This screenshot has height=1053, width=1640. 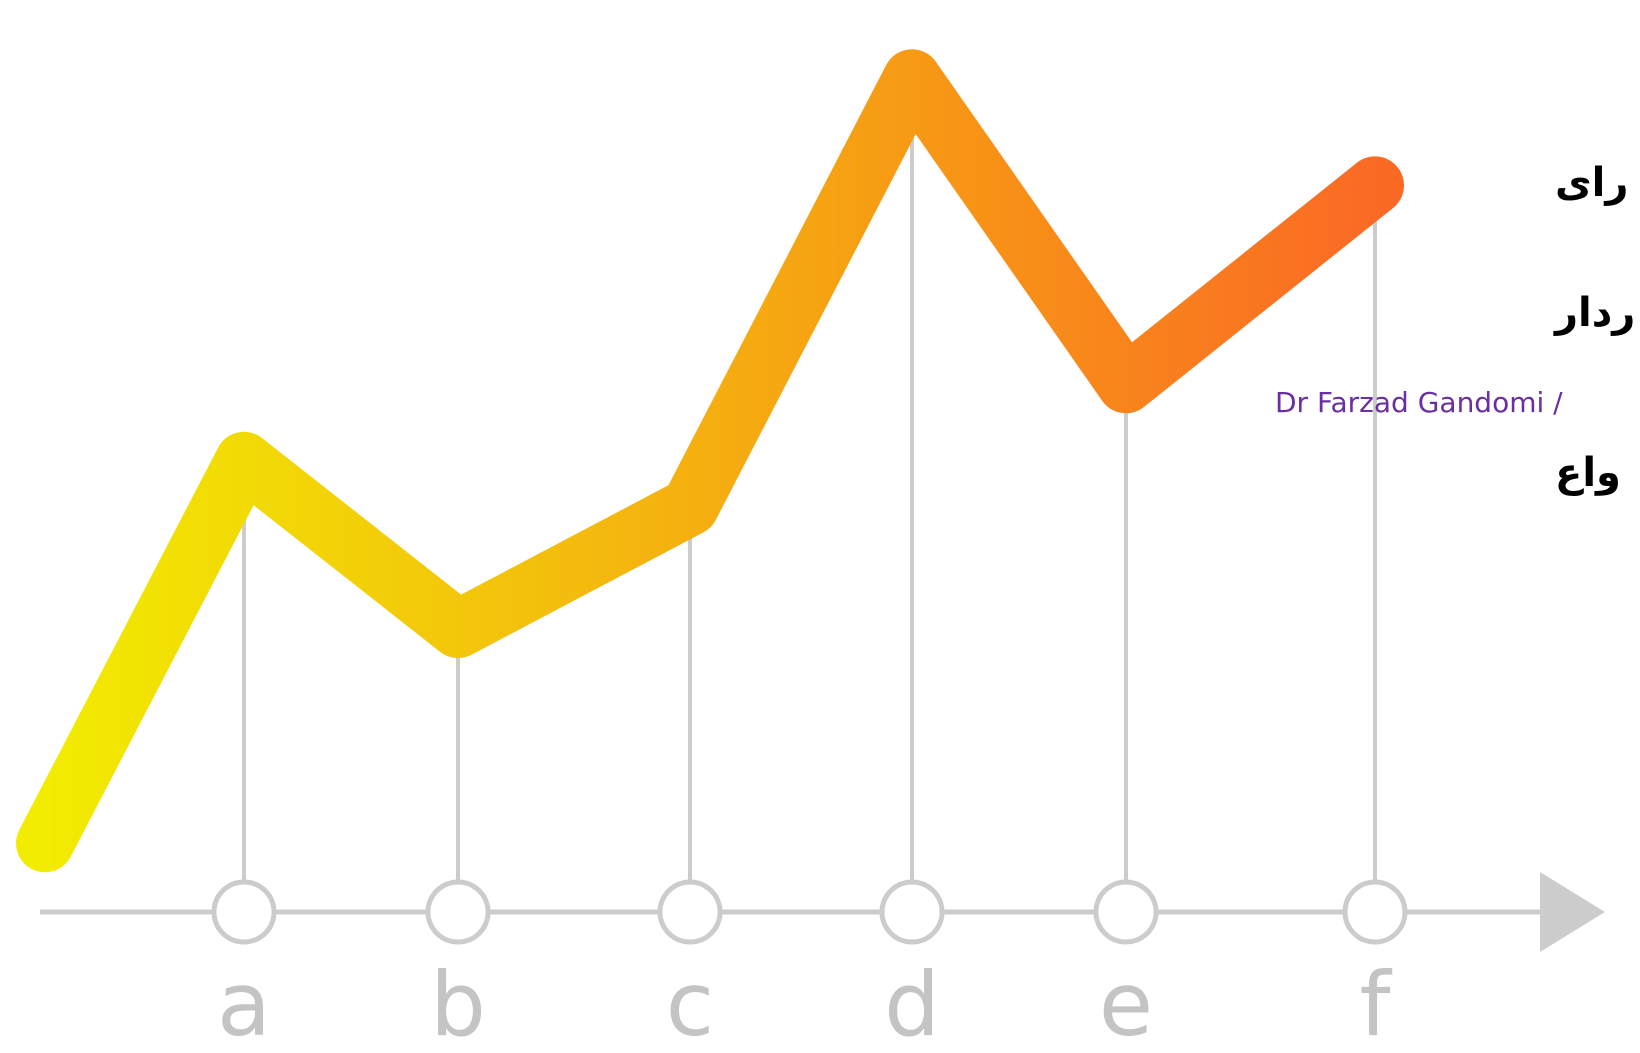 I want to click on x-axis-arrow-icon, so click(x=1572, y=912).